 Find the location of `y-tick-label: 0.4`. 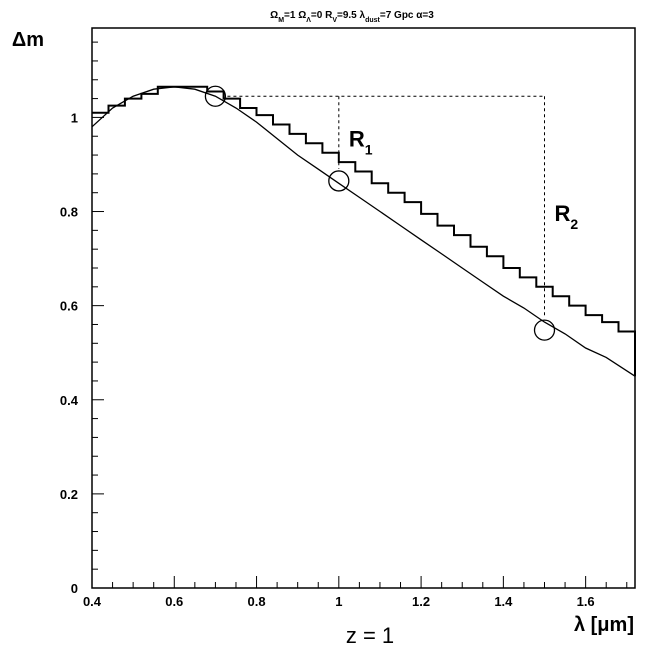

y-tick-label: 0.4 is located at coordinates (69, 400).